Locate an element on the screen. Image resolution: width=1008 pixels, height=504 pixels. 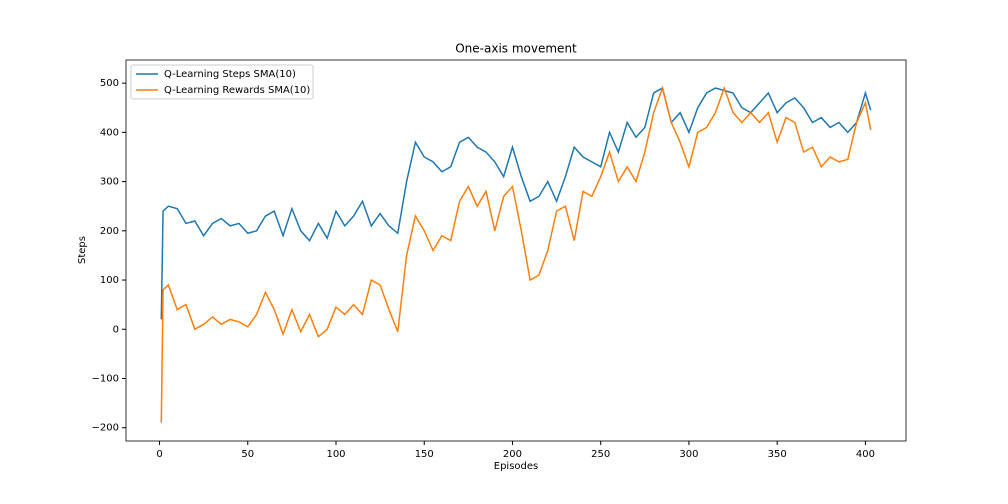
x-tick-label: 0 is located at coordinates (159, 454).